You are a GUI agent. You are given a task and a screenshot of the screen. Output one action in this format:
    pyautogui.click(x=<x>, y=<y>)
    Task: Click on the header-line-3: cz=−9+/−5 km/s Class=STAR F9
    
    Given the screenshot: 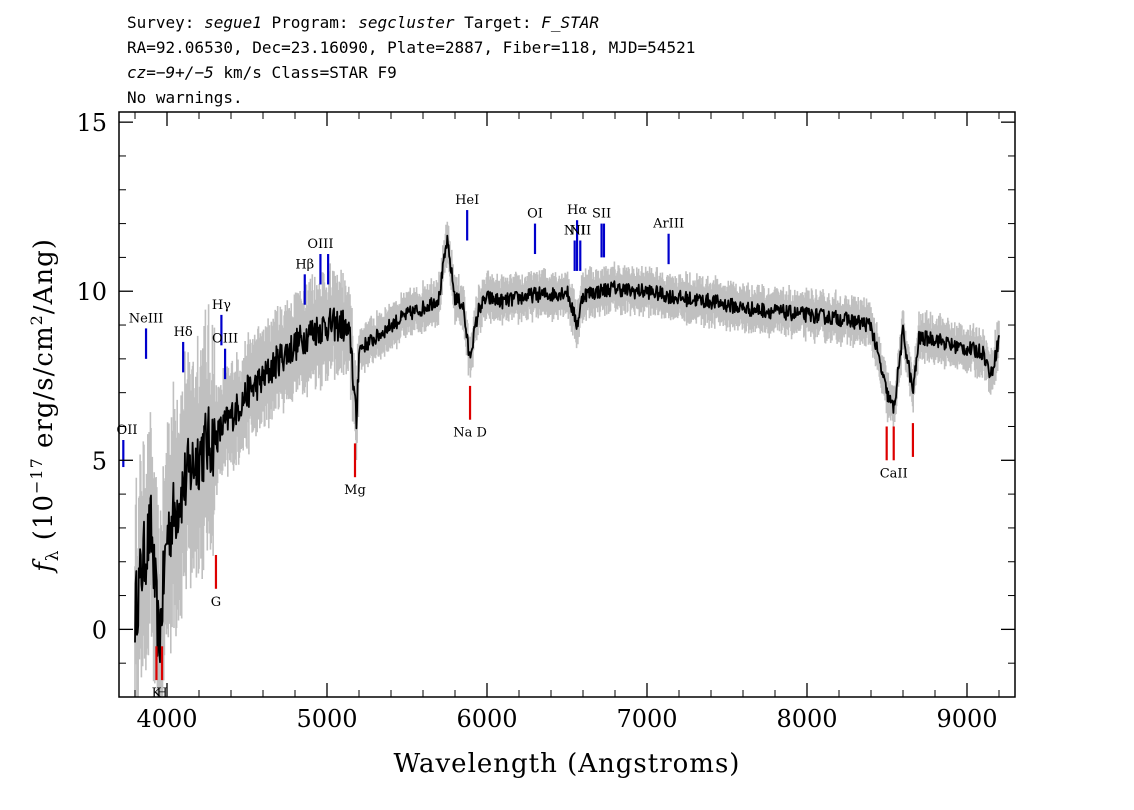 What is the action you would take?
    pyautogui.click(x=262, y=72)
    